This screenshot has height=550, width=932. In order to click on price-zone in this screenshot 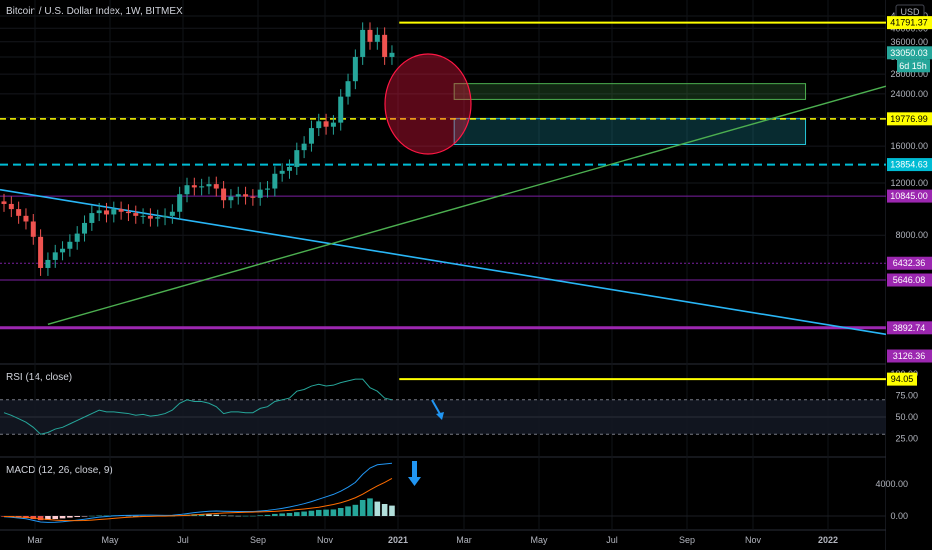, I will do `click(630, 91)`.